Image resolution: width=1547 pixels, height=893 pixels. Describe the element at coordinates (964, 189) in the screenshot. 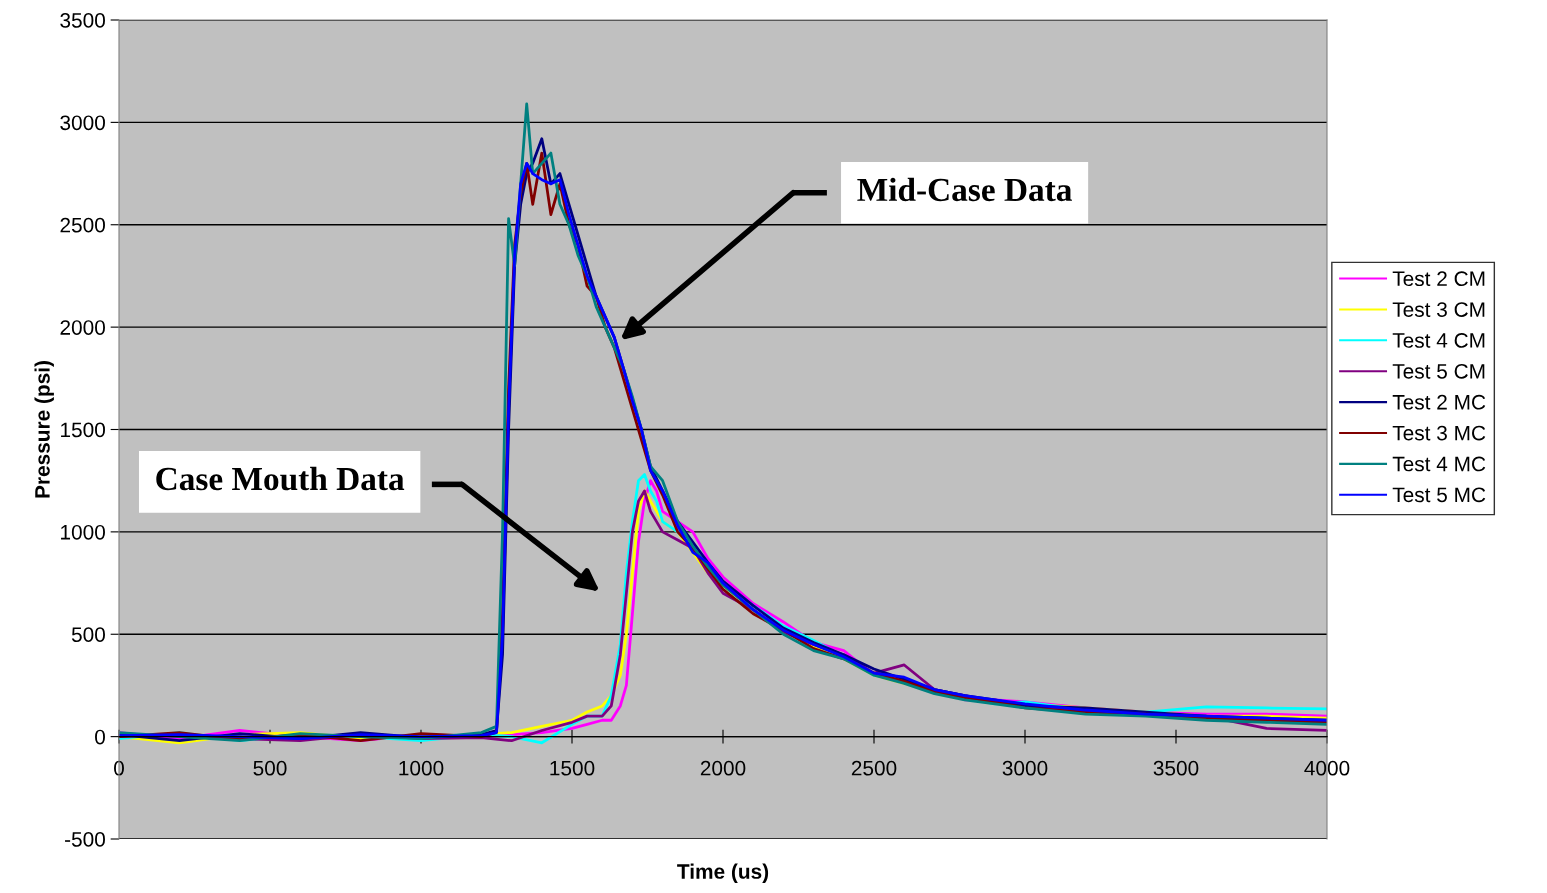

I see `annotation: Mid-Case Data` at that location.